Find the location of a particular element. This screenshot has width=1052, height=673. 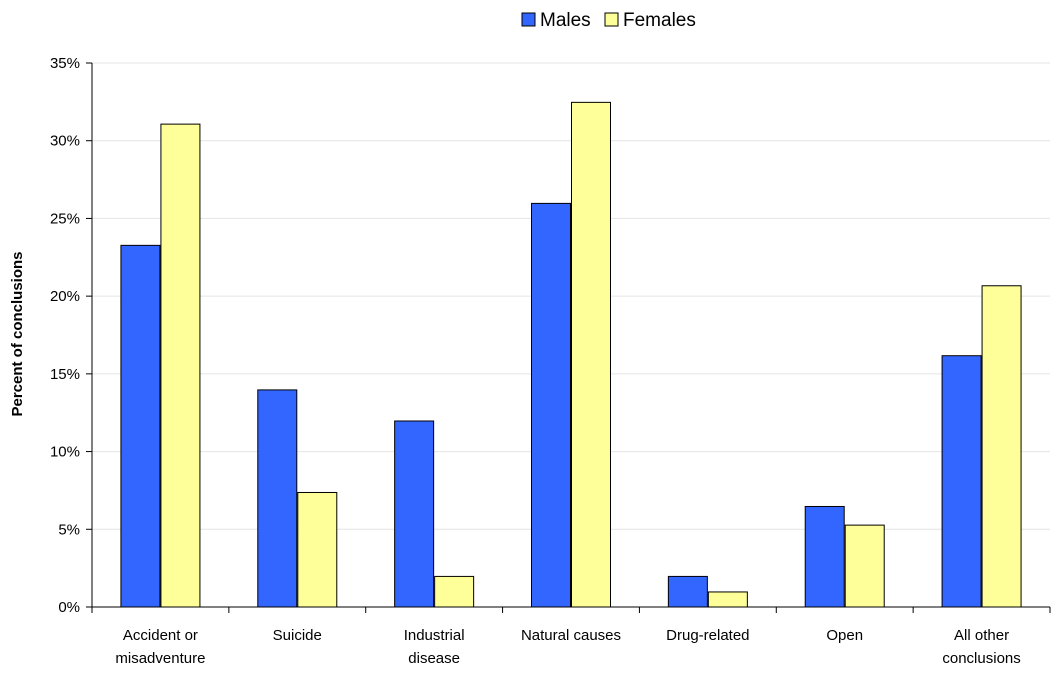

x-tick-label-line: Suicide is located at coordinates (297, 635).